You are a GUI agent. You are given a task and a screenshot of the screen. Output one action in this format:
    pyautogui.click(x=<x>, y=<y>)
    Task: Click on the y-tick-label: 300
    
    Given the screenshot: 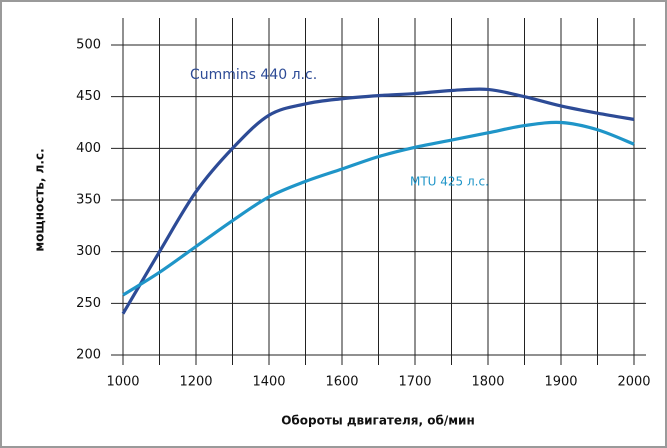 What is the action you would take?
    pyautogui.click(x=88, y=251)
    